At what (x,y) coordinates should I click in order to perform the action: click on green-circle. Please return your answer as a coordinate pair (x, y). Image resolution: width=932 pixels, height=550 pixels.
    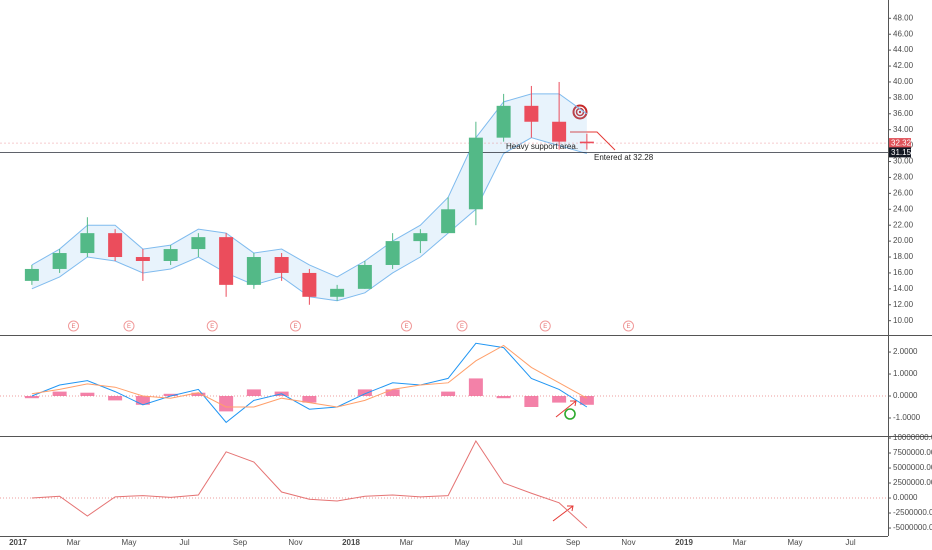
    Looking at the image, I should click on (570, 414).